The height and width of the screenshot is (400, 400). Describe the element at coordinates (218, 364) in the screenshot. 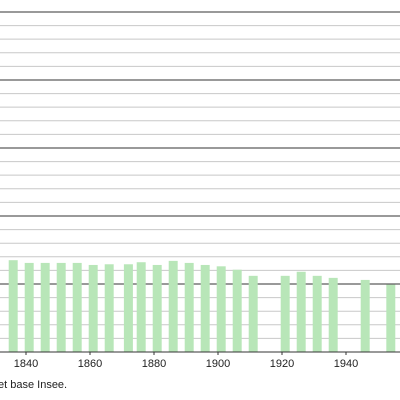

I see `x-tick-label: 1900` at that location.